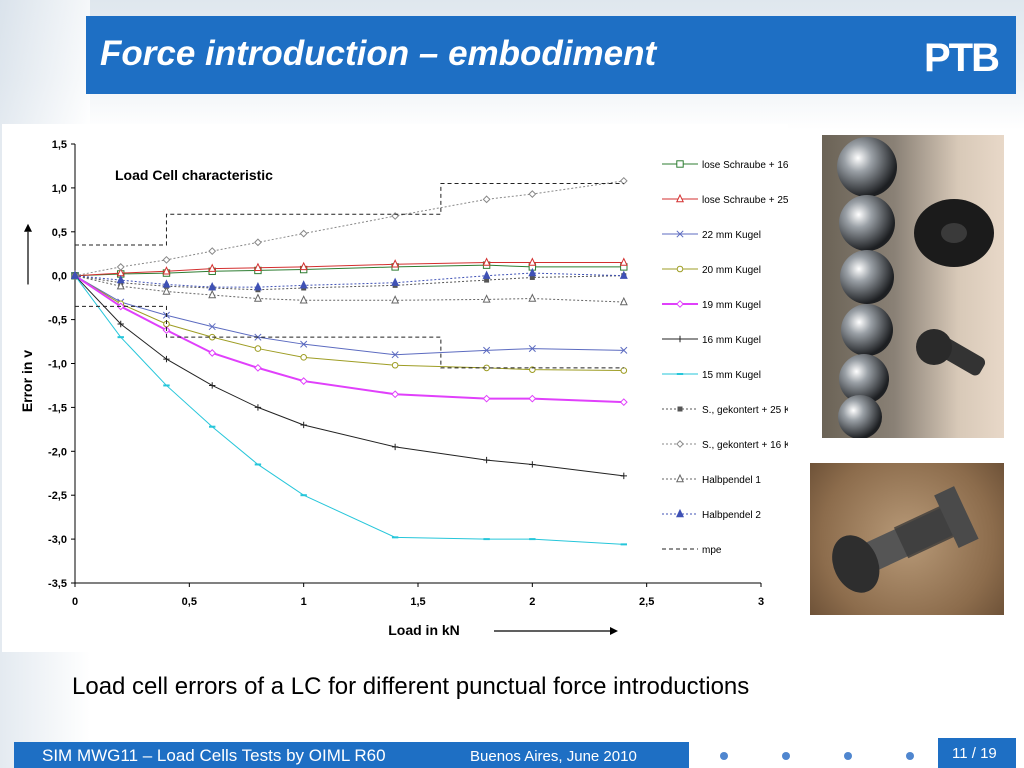 This screenshot has height=768, width=1024. I want to click on legend-label: lose Schraube + 25 Ku, so click(745, 200).